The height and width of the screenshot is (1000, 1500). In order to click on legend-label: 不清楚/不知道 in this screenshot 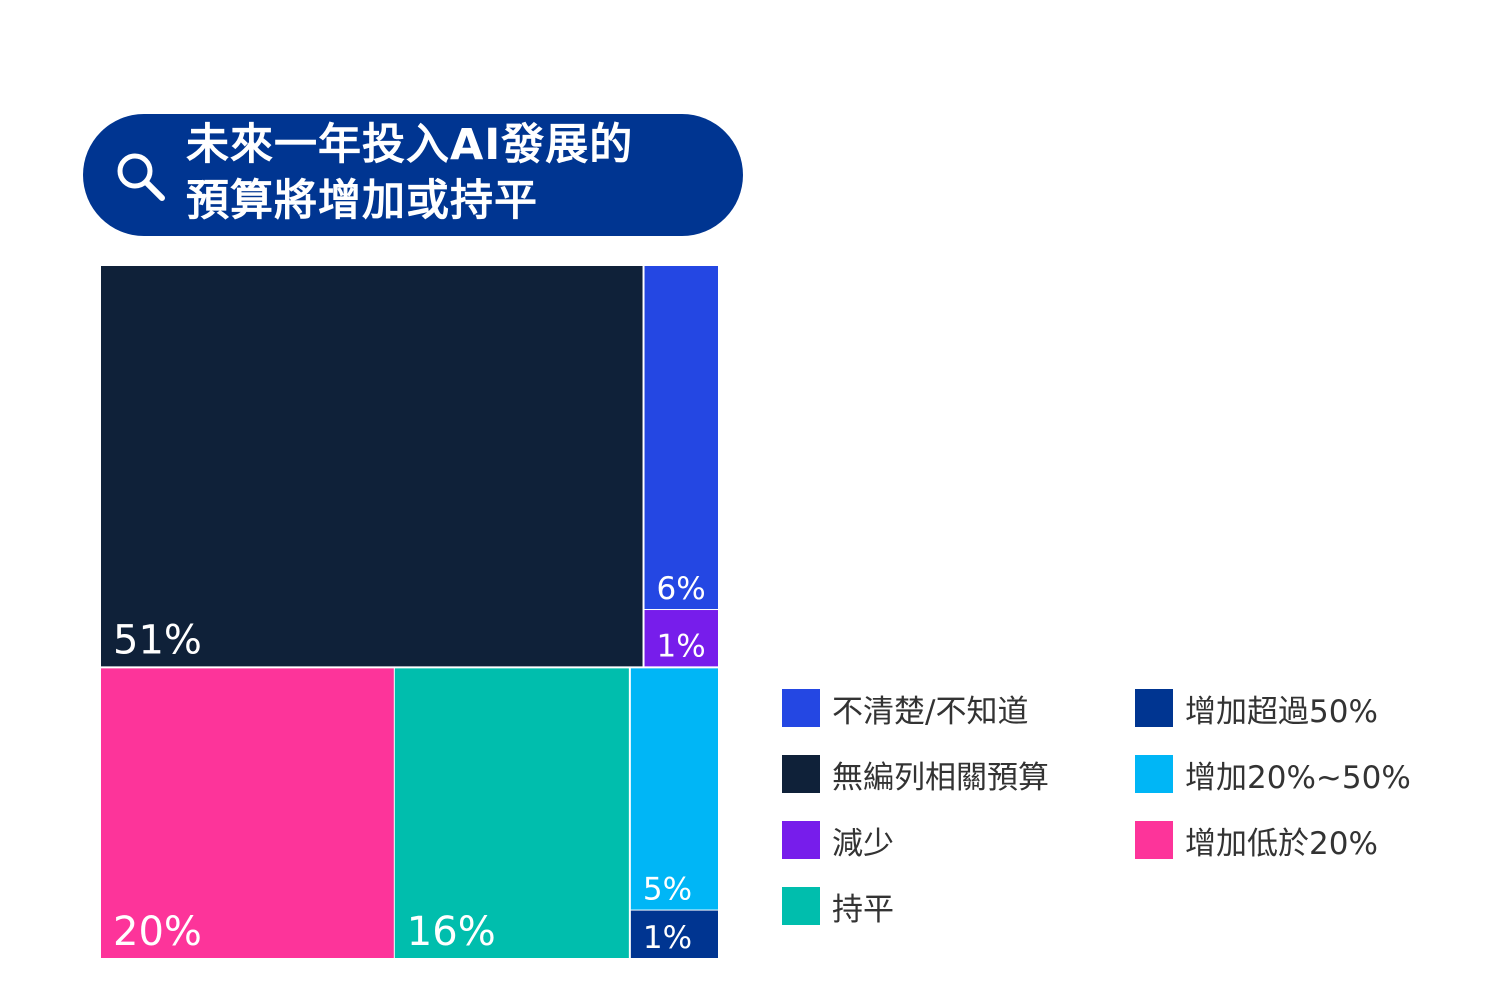, I will do `click(930, 711)`.